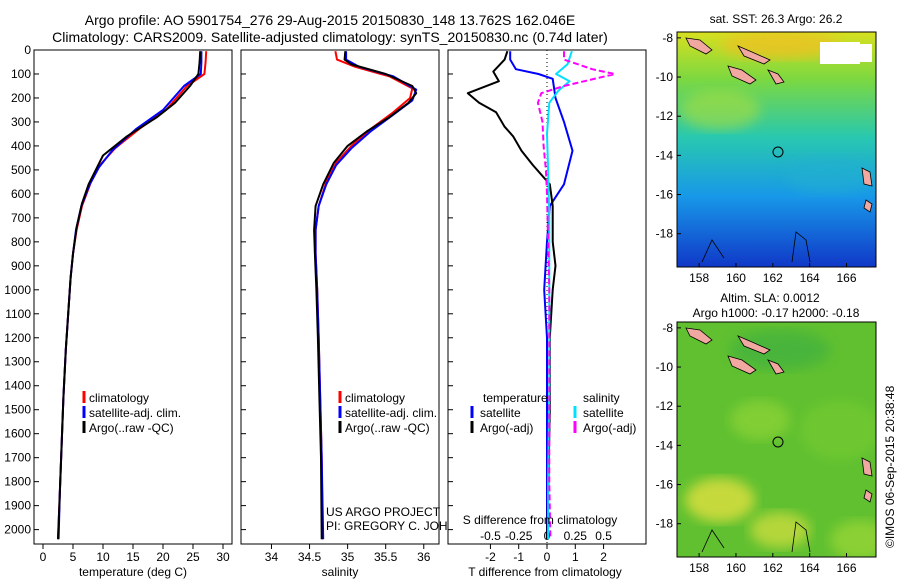 Image resolution: width=900 pixels, height=580 pixels. I want to click on sst-texture, so click(777, 112).